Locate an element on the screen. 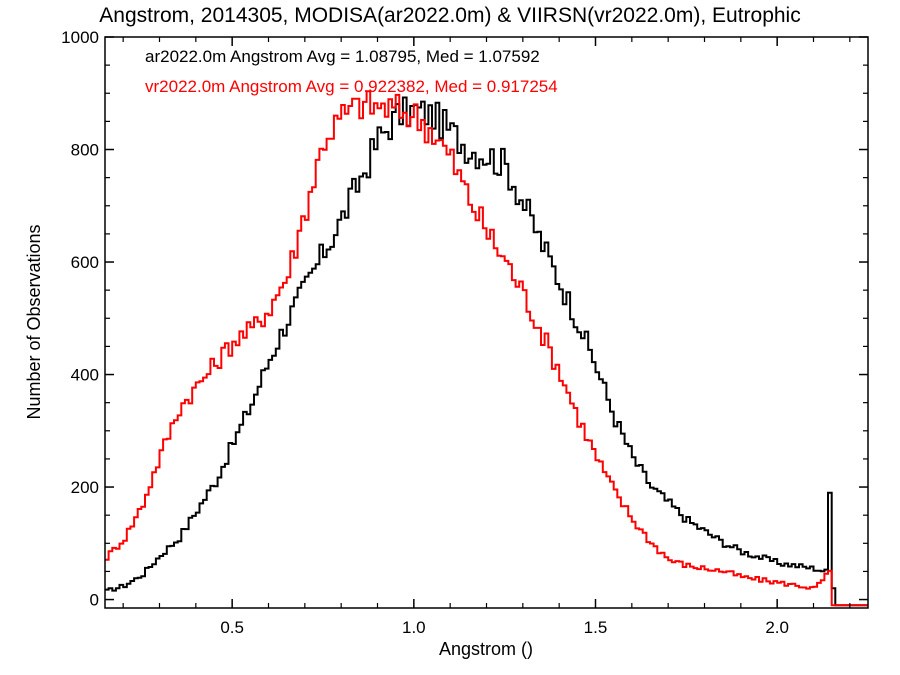 The image size is (900, 675). x-tick-label: 0.5 is located at coordinates (232, 627).